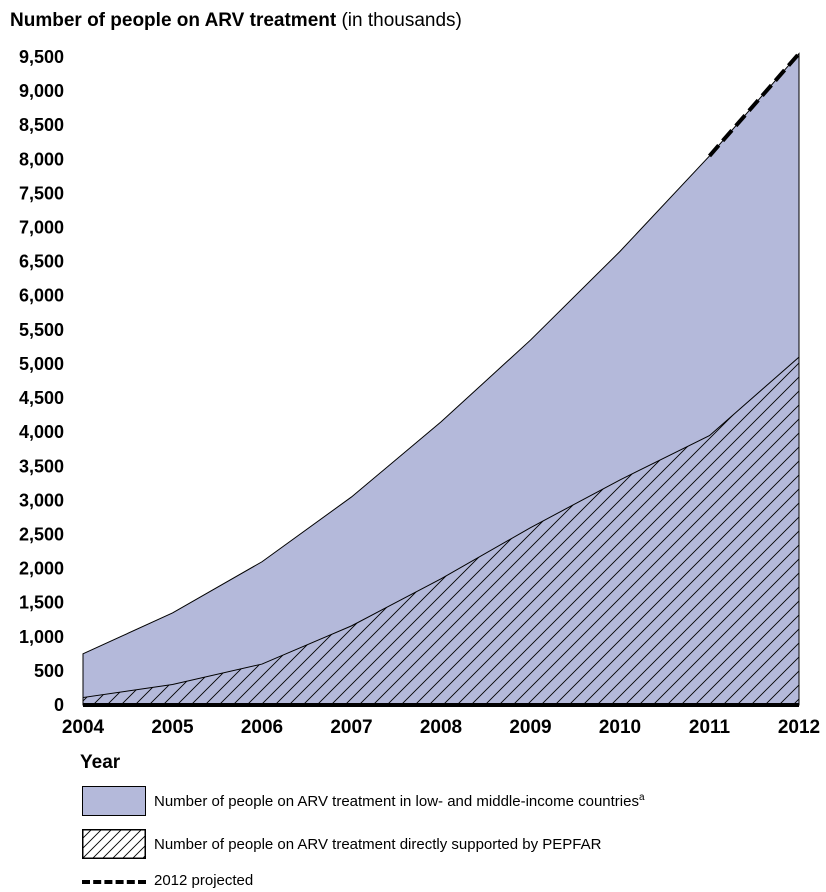 This screenshot has height=892, width=826. What do you see at coordinates (399, 20) in the screenshot?
I see `chart-title-unit: (in thousands)` at bounding box center [399, 20].